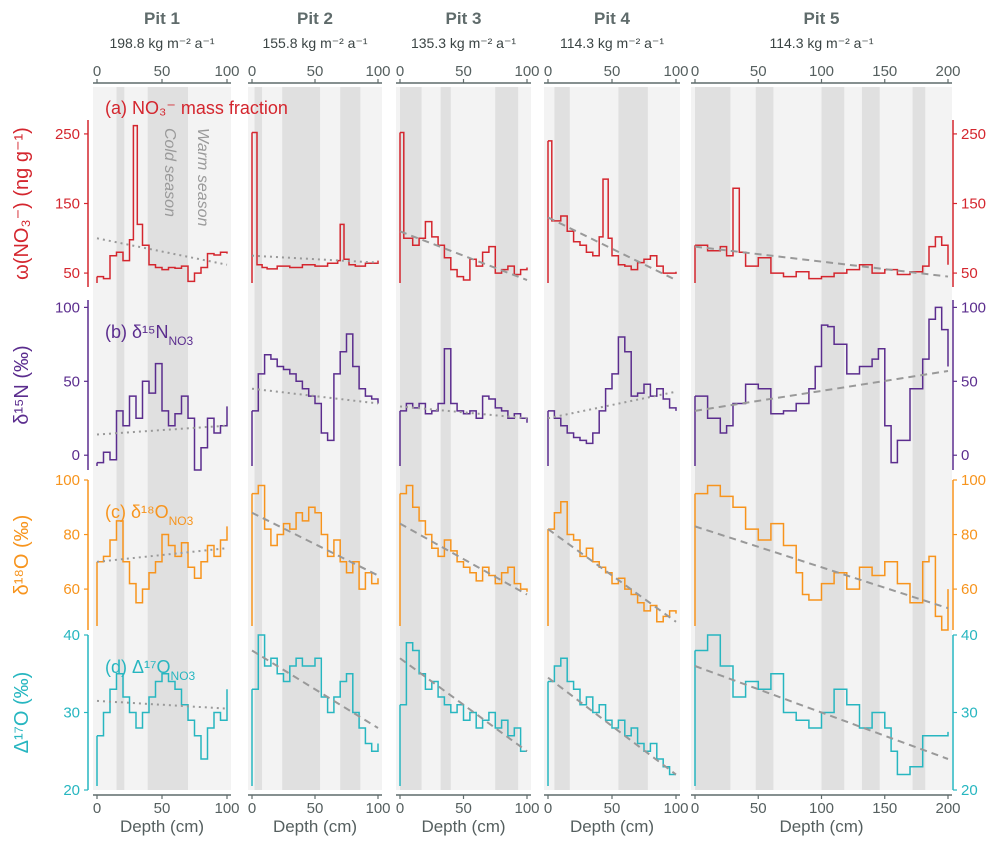 This screenshot has width=998, height=841. Describe the element at coordinates (22, 384) in the screenshot. I see `y-axis-title-b: δ¹⁵N (‰)` at that location.